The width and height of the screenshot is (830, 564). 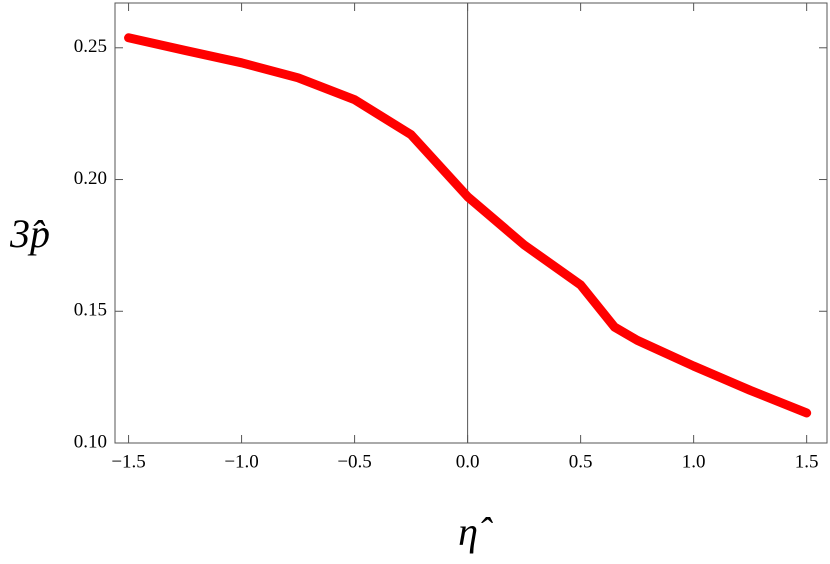 I want to click on y-axis-label: 3p̂, so click(x=29, y=233).